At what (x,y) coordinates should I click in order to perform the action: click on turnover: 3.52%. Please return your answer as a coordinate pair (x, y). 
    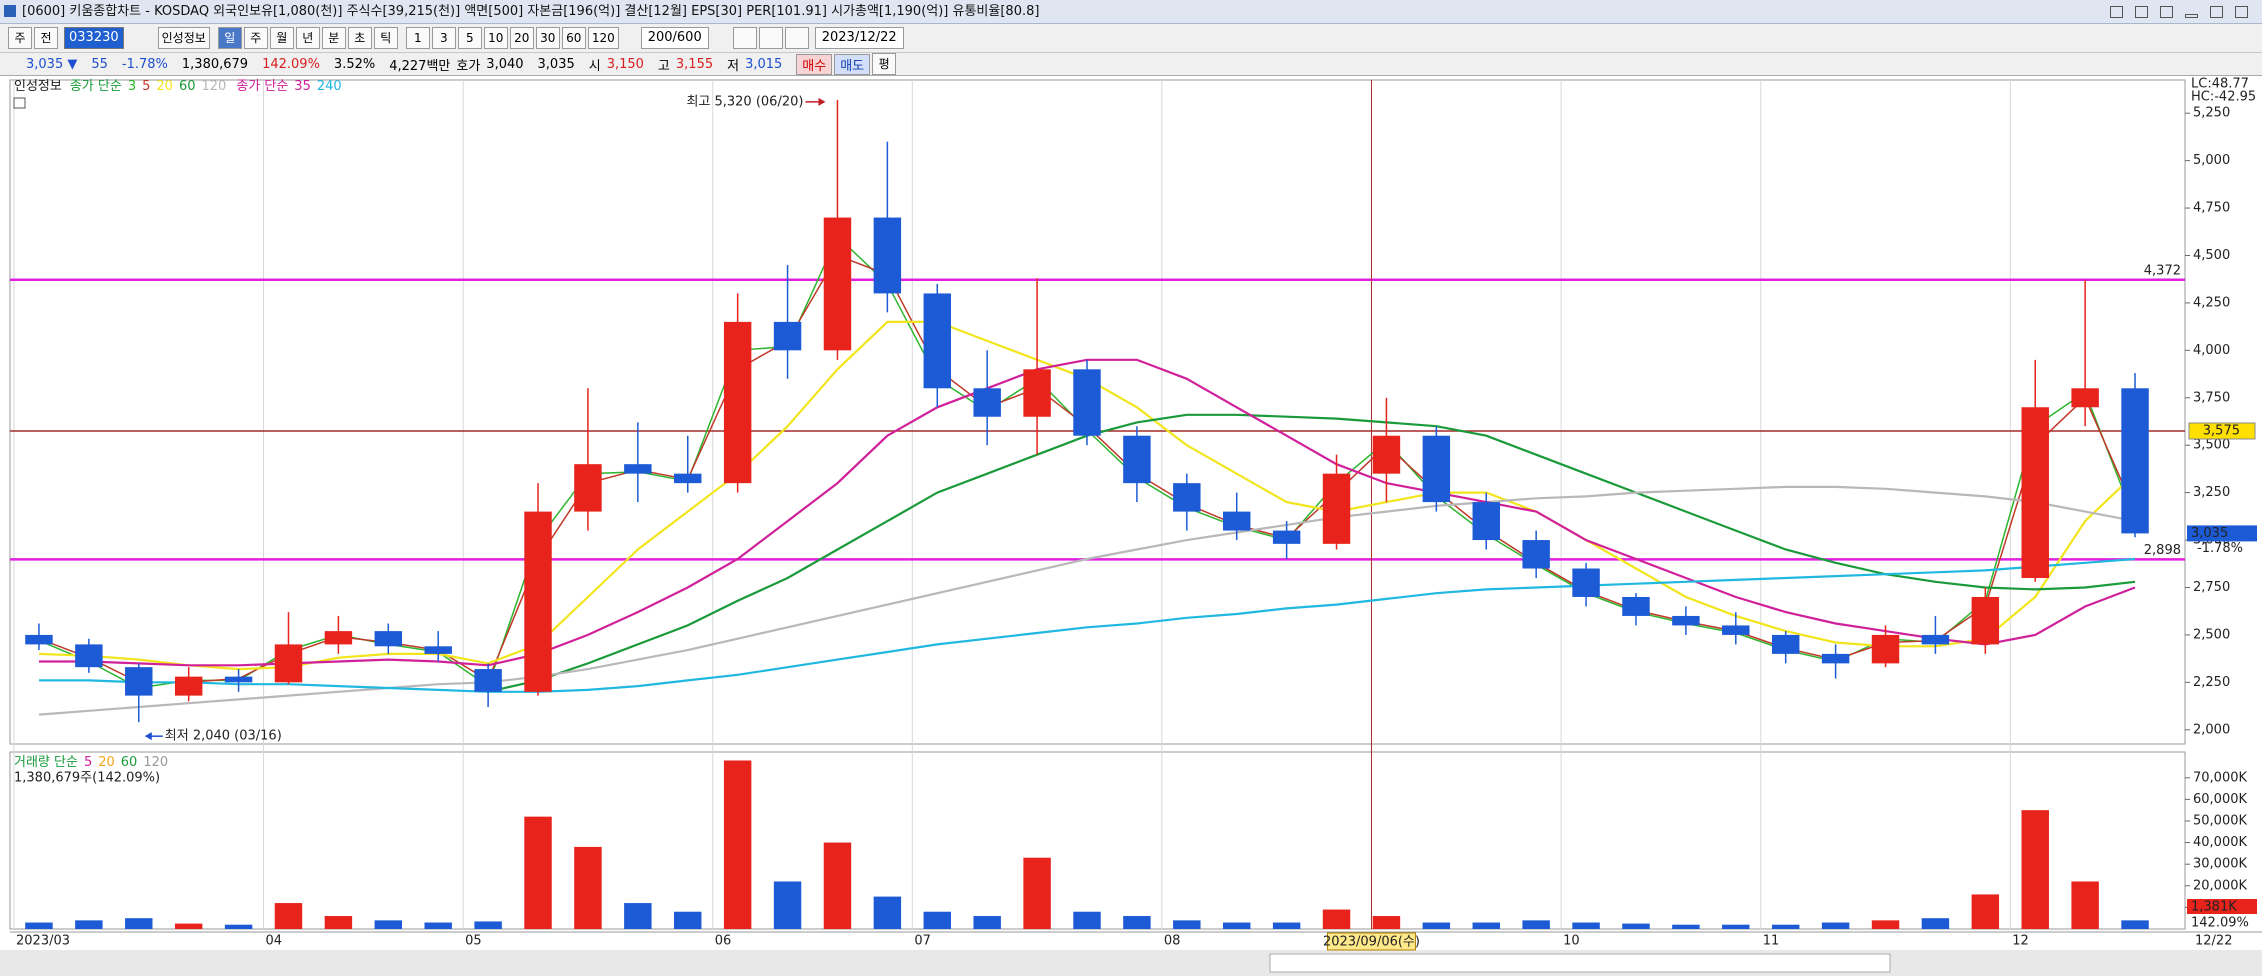
    Looking at the image, I should click on (354, 64).